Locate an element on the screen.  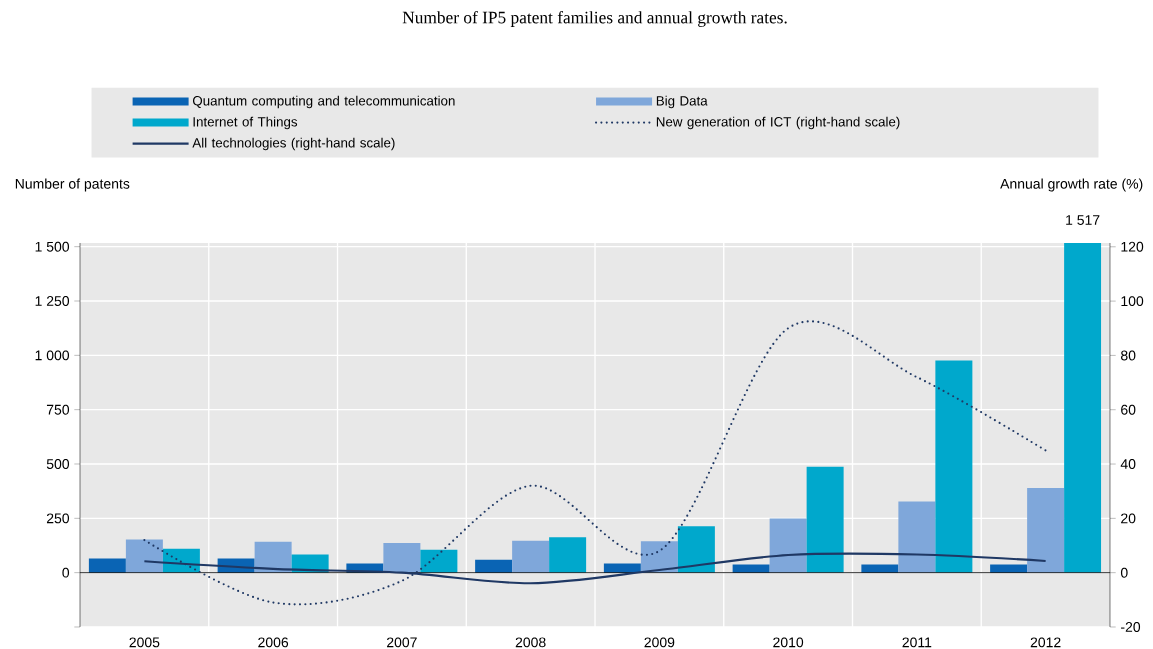
y-tick-label: 250 is located at coordinates (58, 518).